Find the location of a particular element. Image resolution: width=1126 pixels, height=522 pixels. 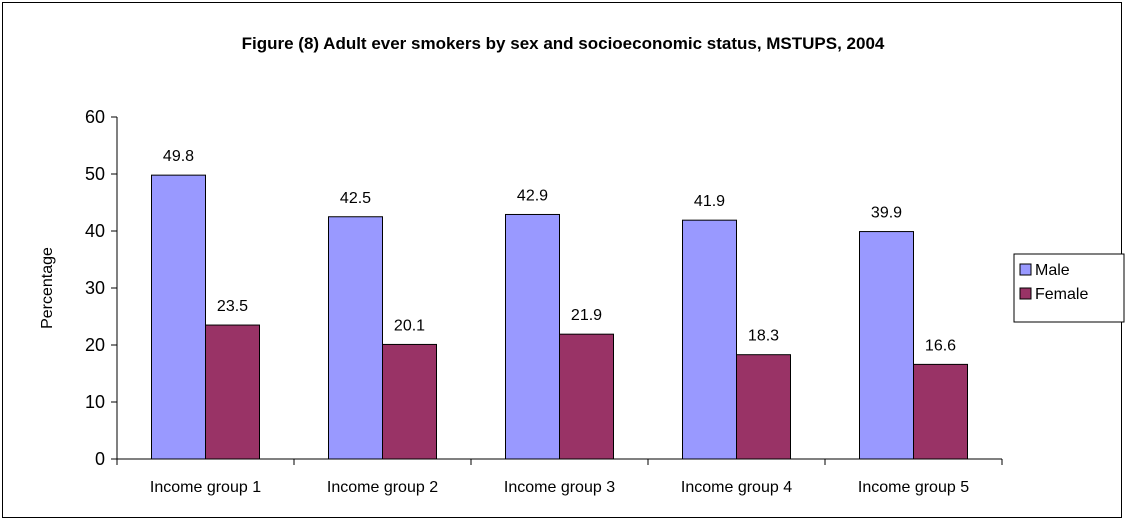

legend-box is located at coordinates (1069, 288).